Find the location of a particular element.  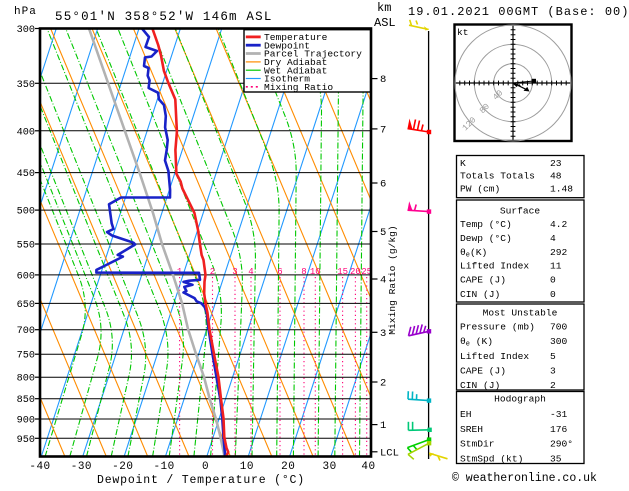

svg-text: EH is located at coordinates (466, 414).